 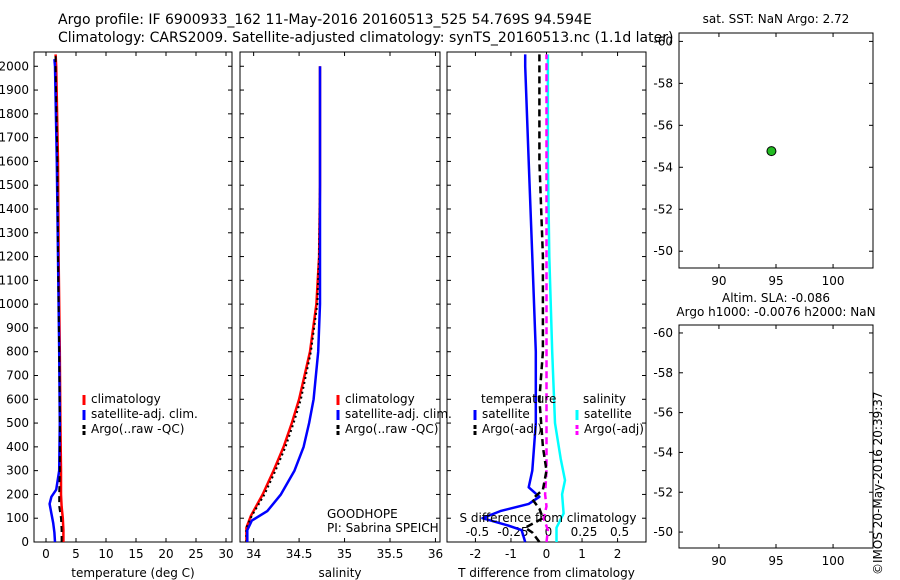 What do you see at coordinates (435, 554) in the screenshot?
I see `salinity-panel-xtick-label: 36` at bounding box center [435, 554].